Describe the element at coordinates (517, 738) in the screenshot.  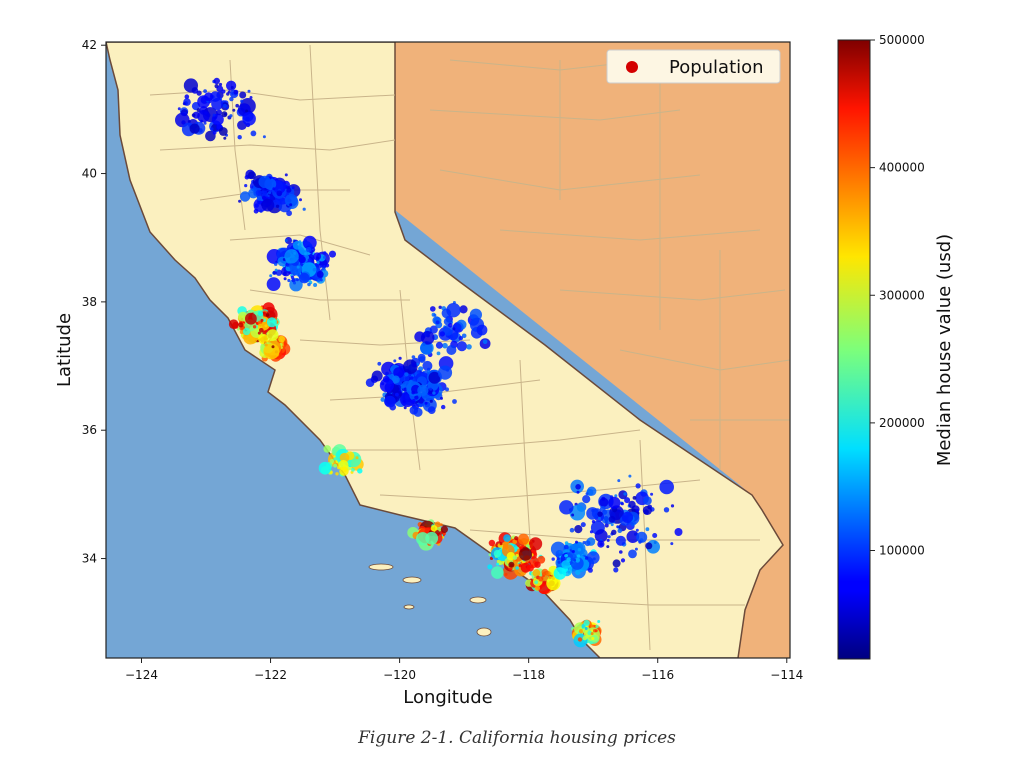
I see `figure-caption: Figure 2-1. California housing prices` at that location.